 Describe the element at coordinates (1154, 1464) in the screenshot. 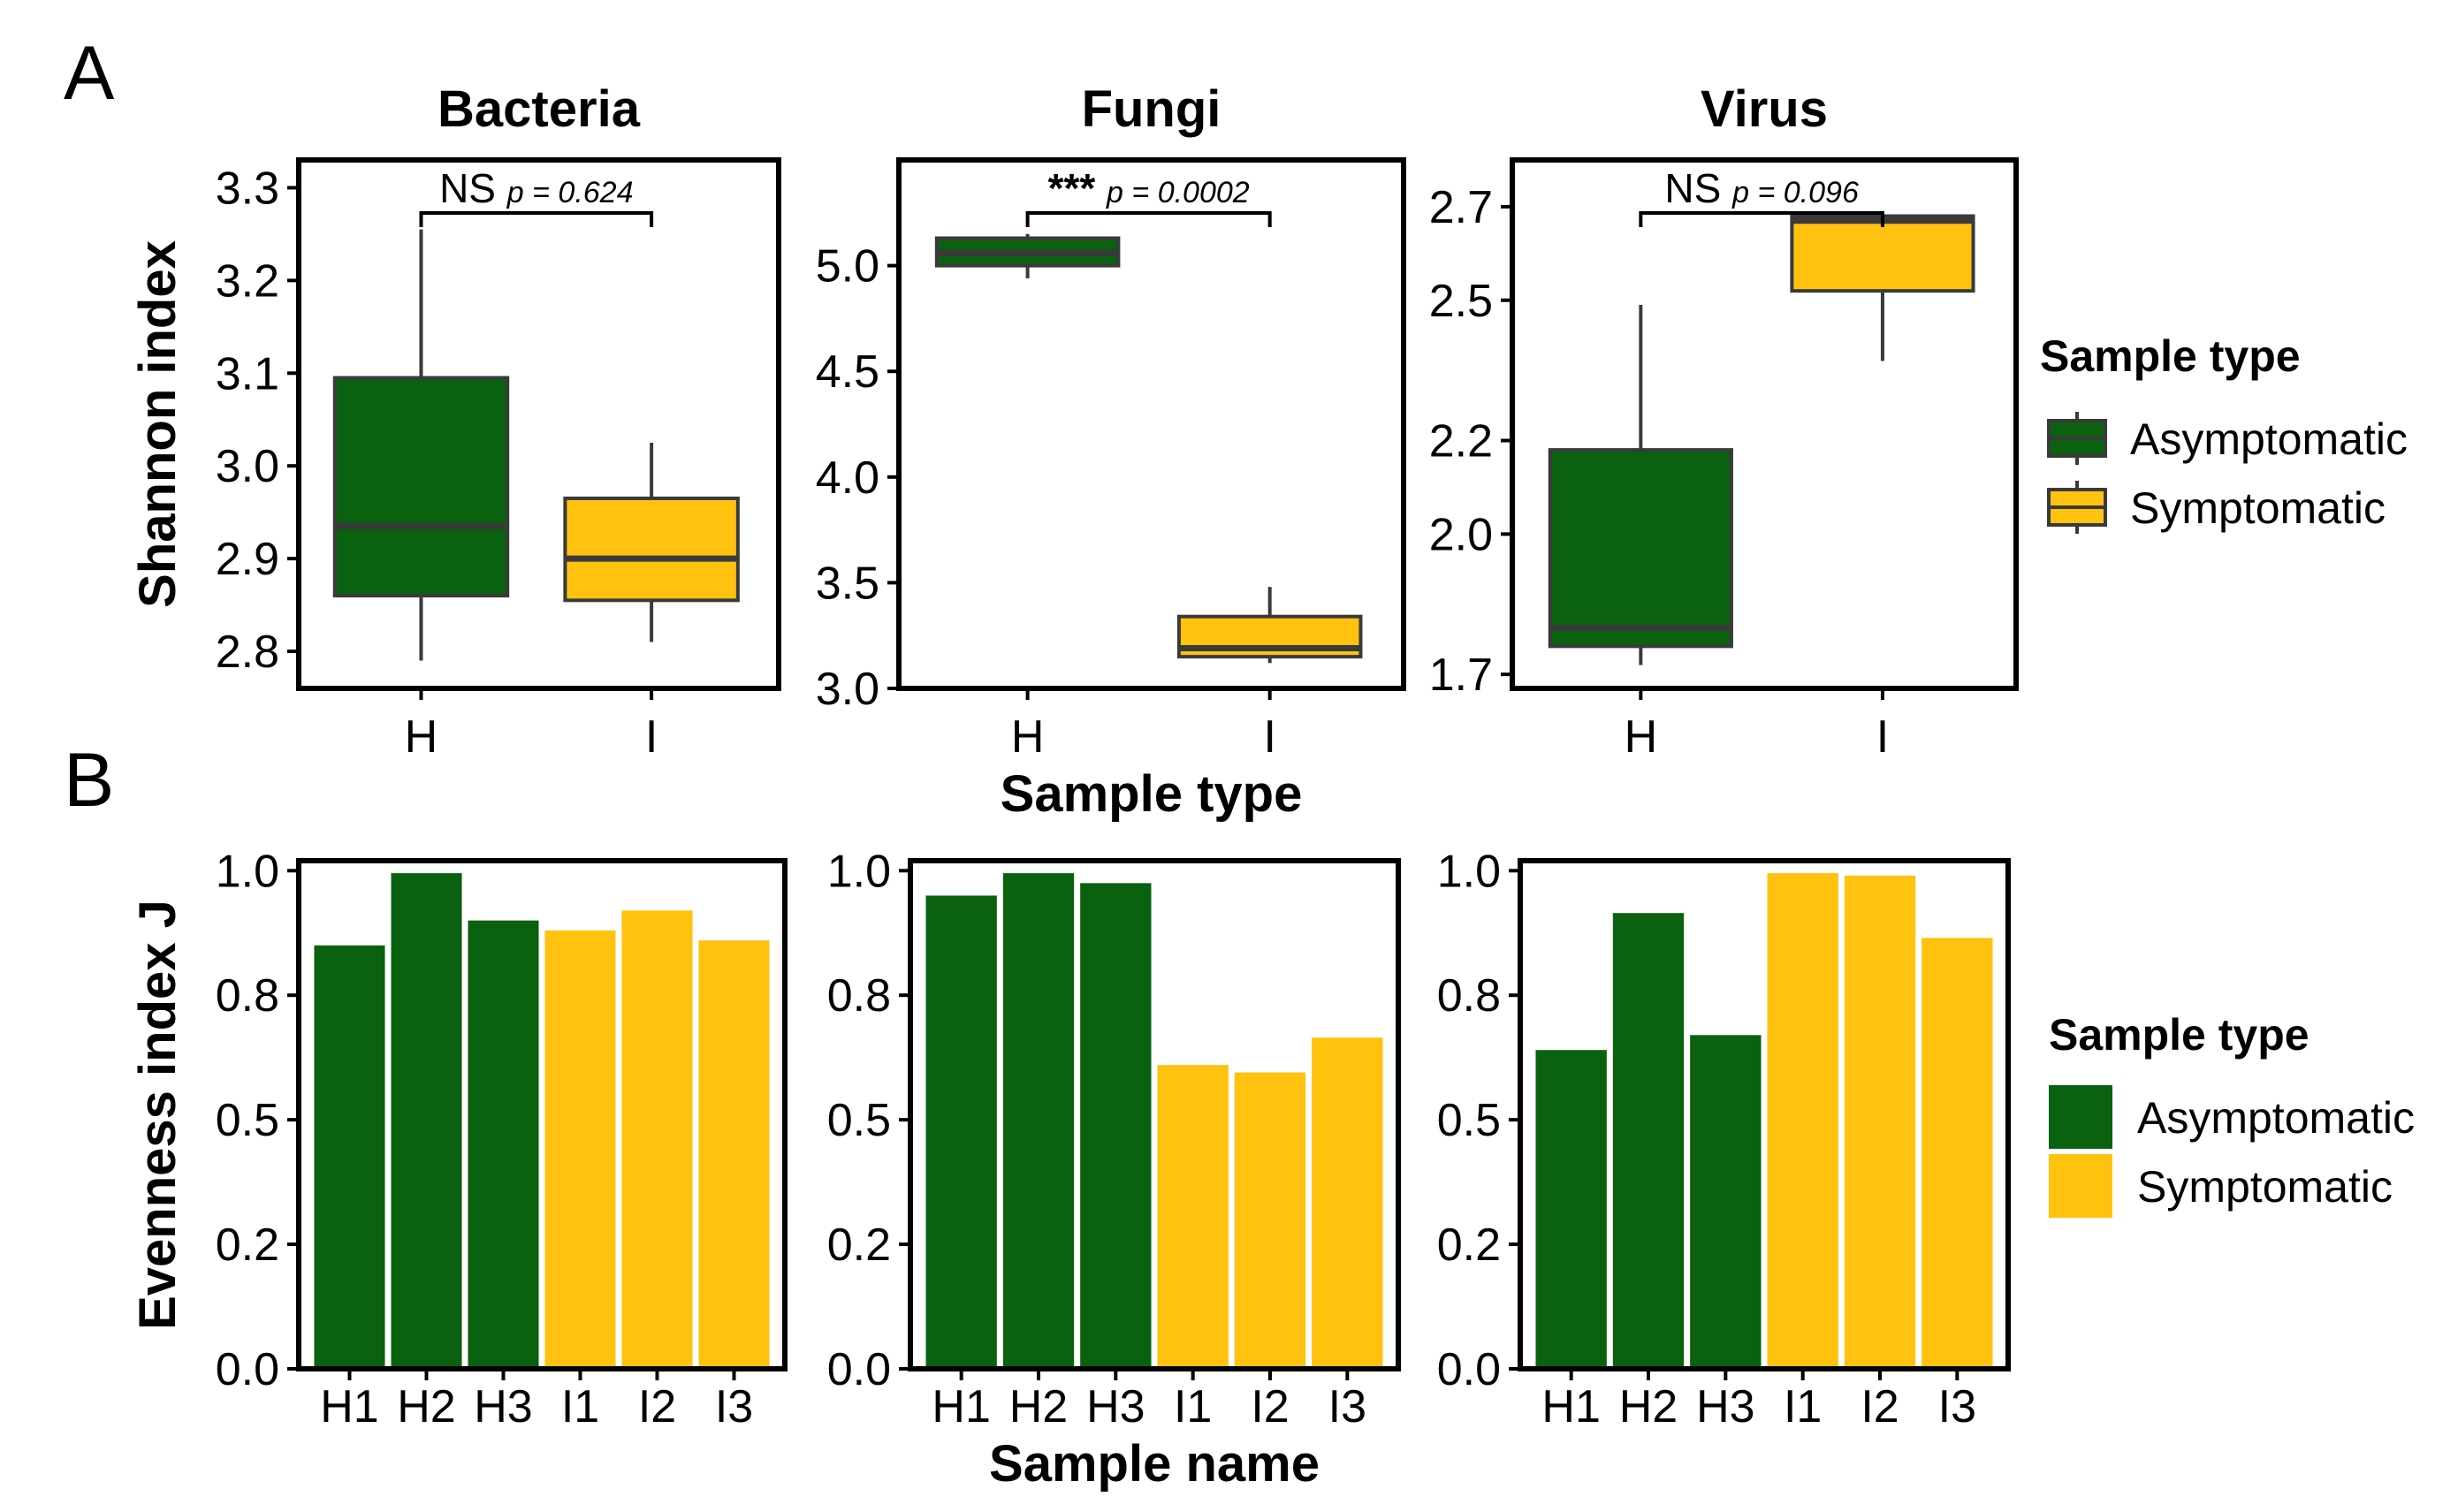

I see `x-axis-title: Sample name` at that location.